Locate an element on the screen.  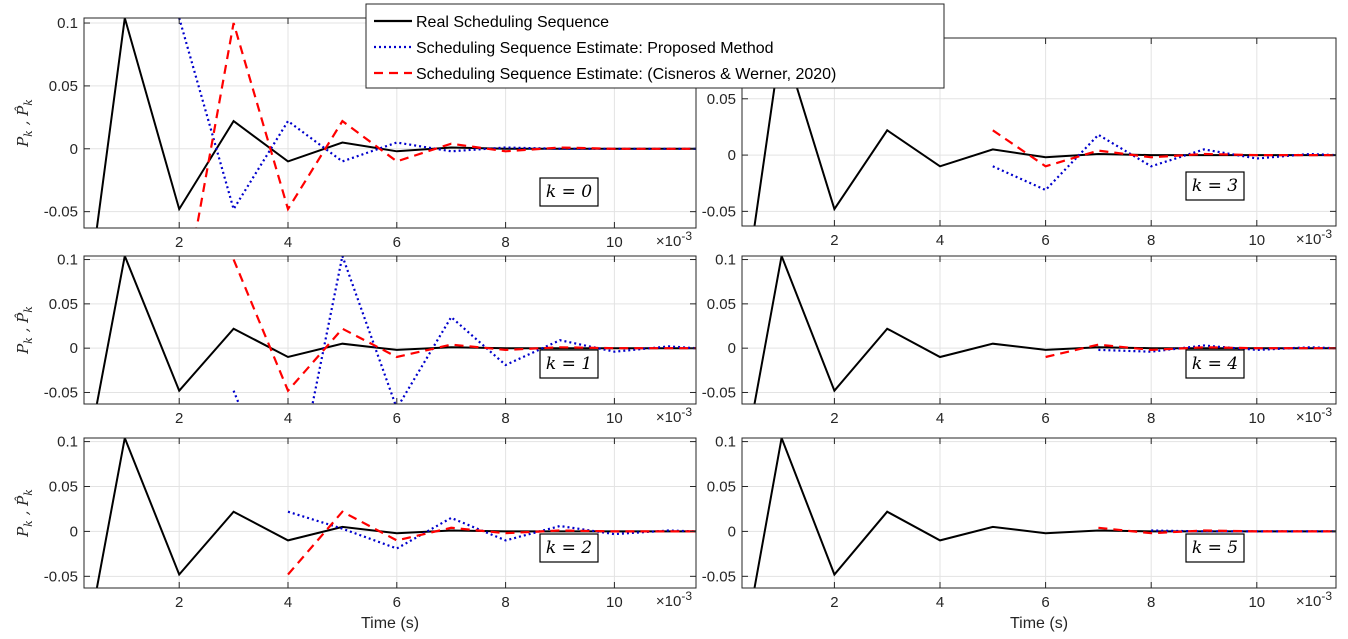
panel-1: 2 4 6 8 10 -0.05 0 0.05 0.1 ×10-3 Pk , P̂k k = 1 is located at coordinates (355, 339).